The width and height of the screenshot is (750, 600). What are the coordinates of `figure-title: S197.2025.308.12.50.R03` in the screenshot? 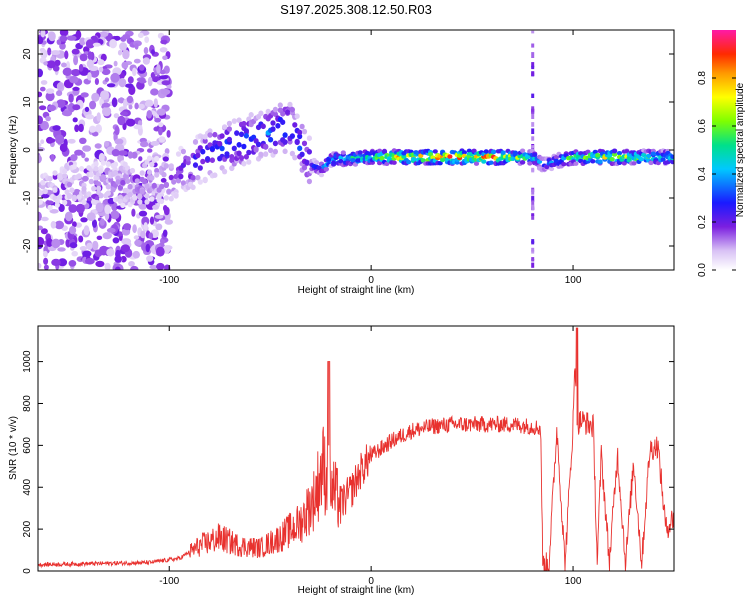 It's located at (356, 9).